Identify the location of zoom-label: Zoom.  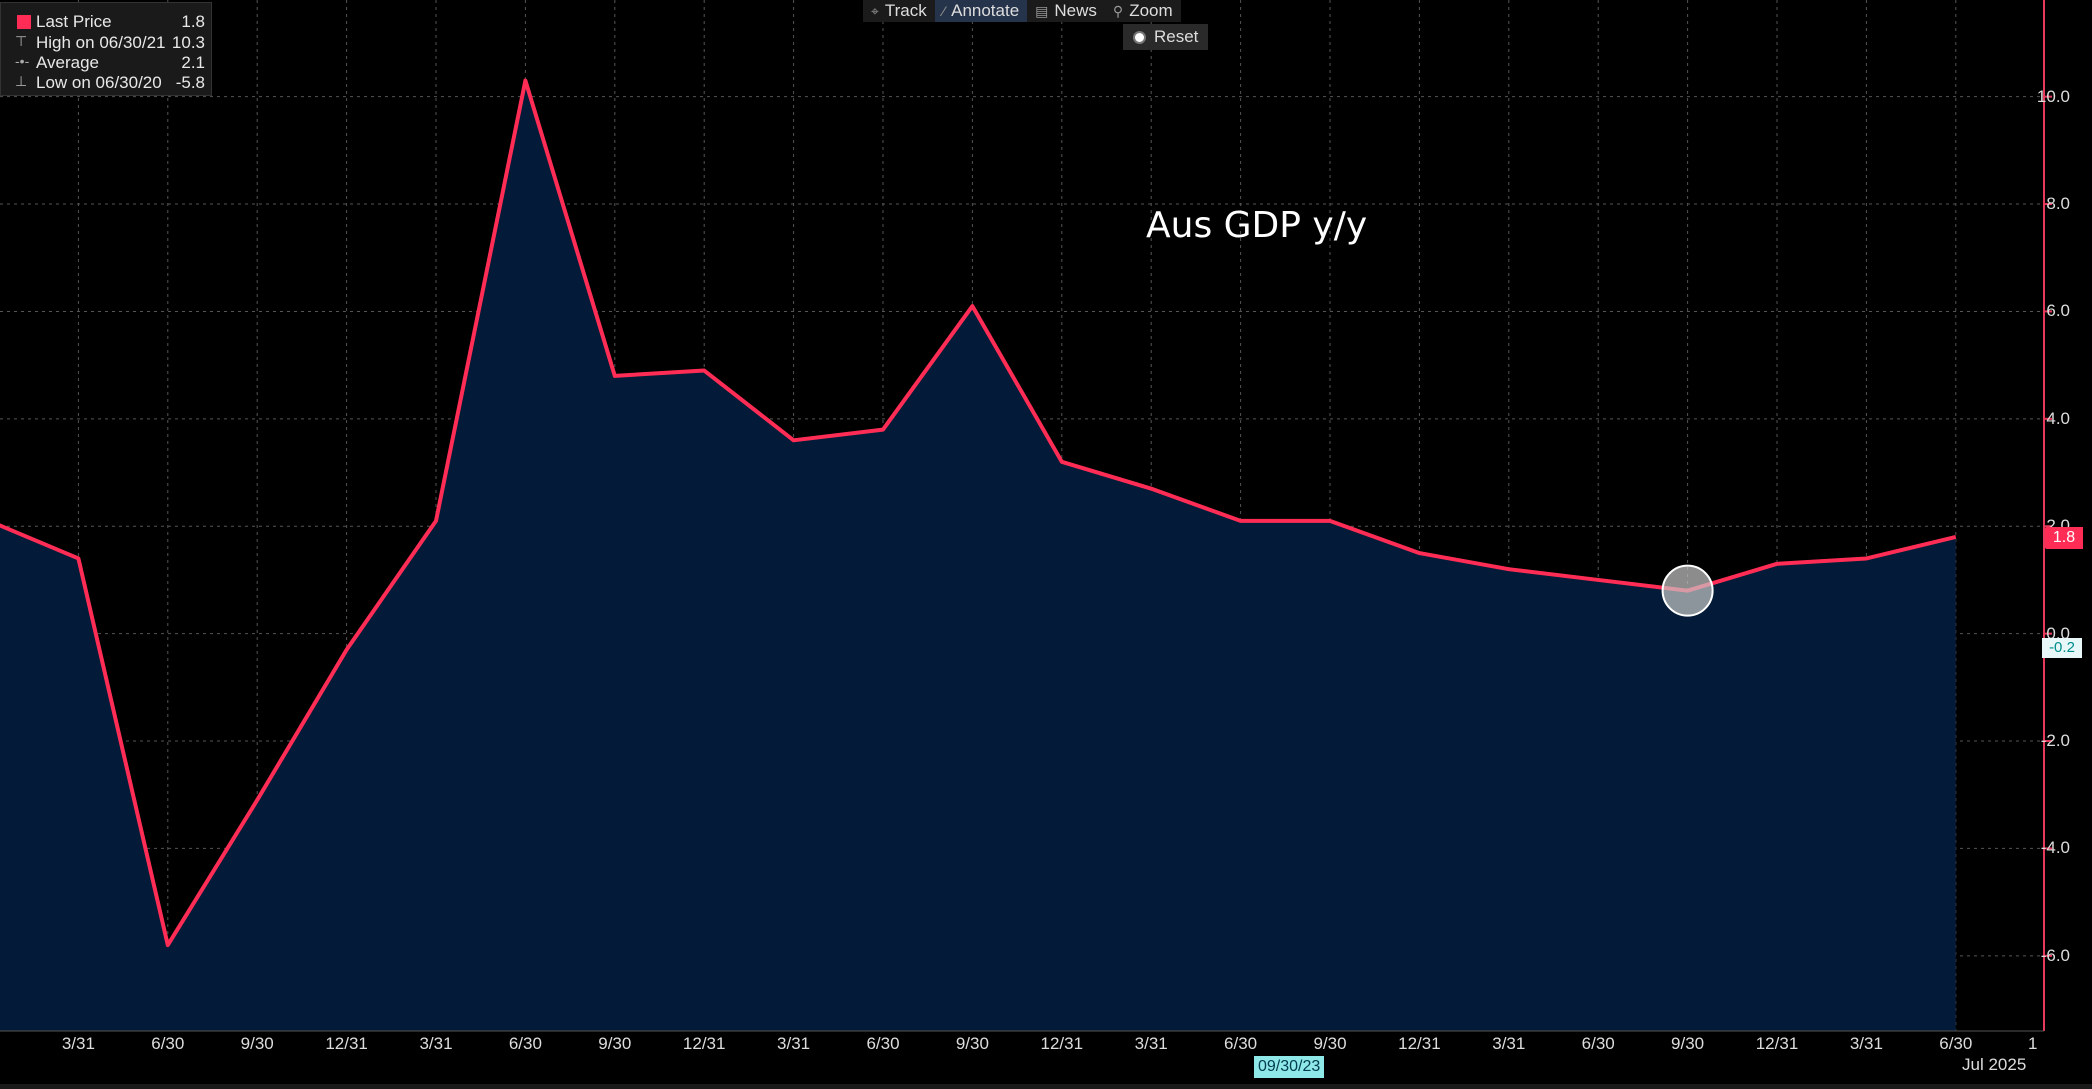
(1151, 10).